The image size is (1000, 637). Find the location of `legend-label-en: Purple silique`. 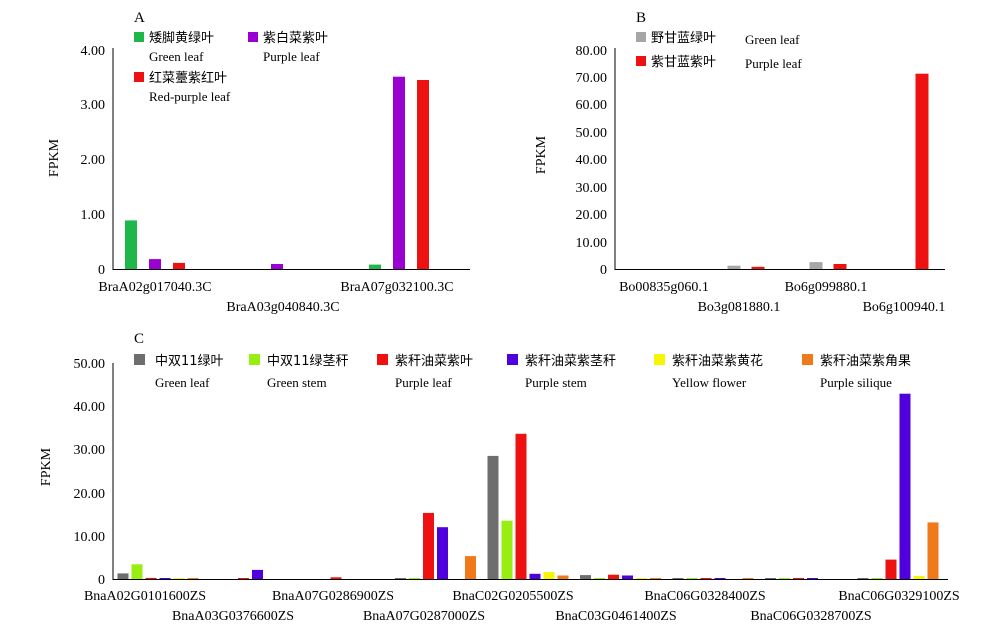

legend-label-en: Purple silique is located at coordinates (856, 382).